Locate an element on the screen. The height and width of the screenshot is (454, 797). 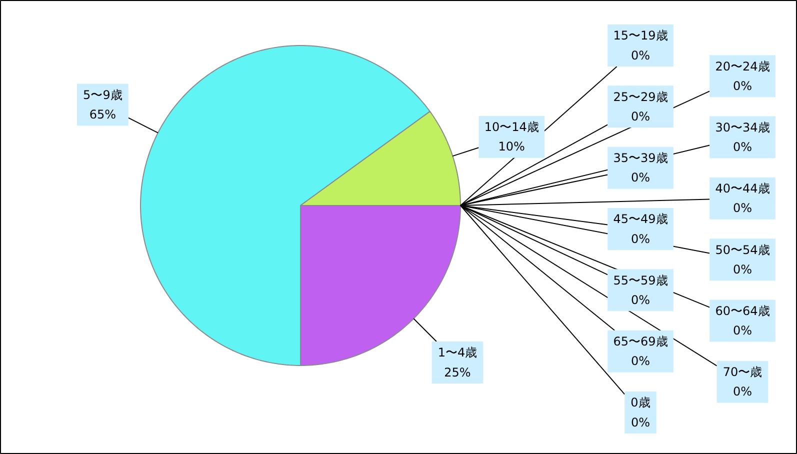
slice-label: 5〜9歳 is located at coordinates (102, 95).